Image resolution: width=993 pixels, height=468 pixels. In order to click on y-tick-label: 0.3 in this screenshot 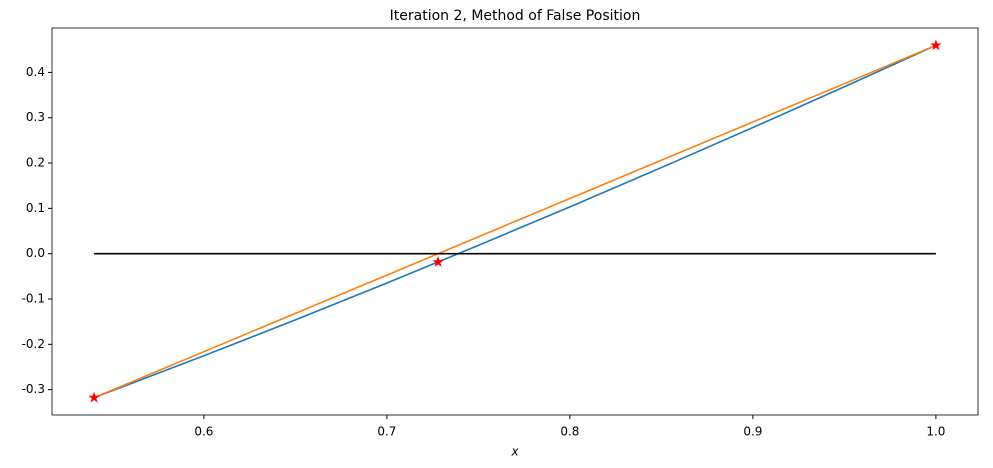, I will do `click(35, 117)`.